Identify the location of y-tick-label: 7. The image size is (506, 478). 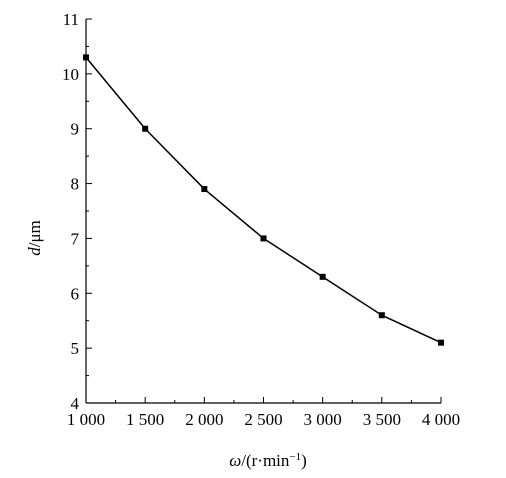
(75, 238).